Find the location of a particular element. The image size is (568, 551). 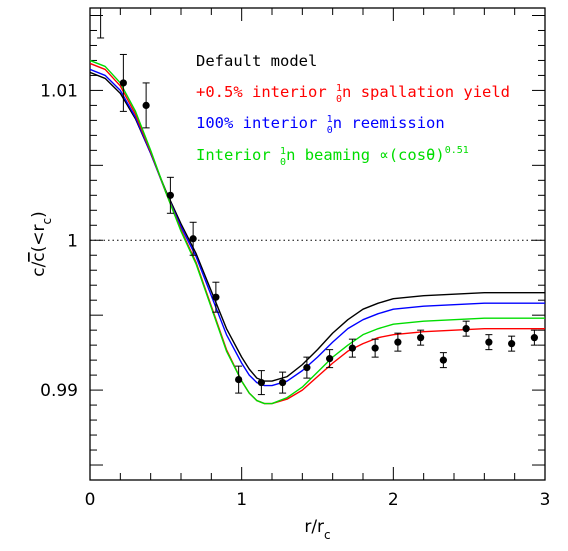

x-tick-label: 0 is located at coordinates (90, 500).